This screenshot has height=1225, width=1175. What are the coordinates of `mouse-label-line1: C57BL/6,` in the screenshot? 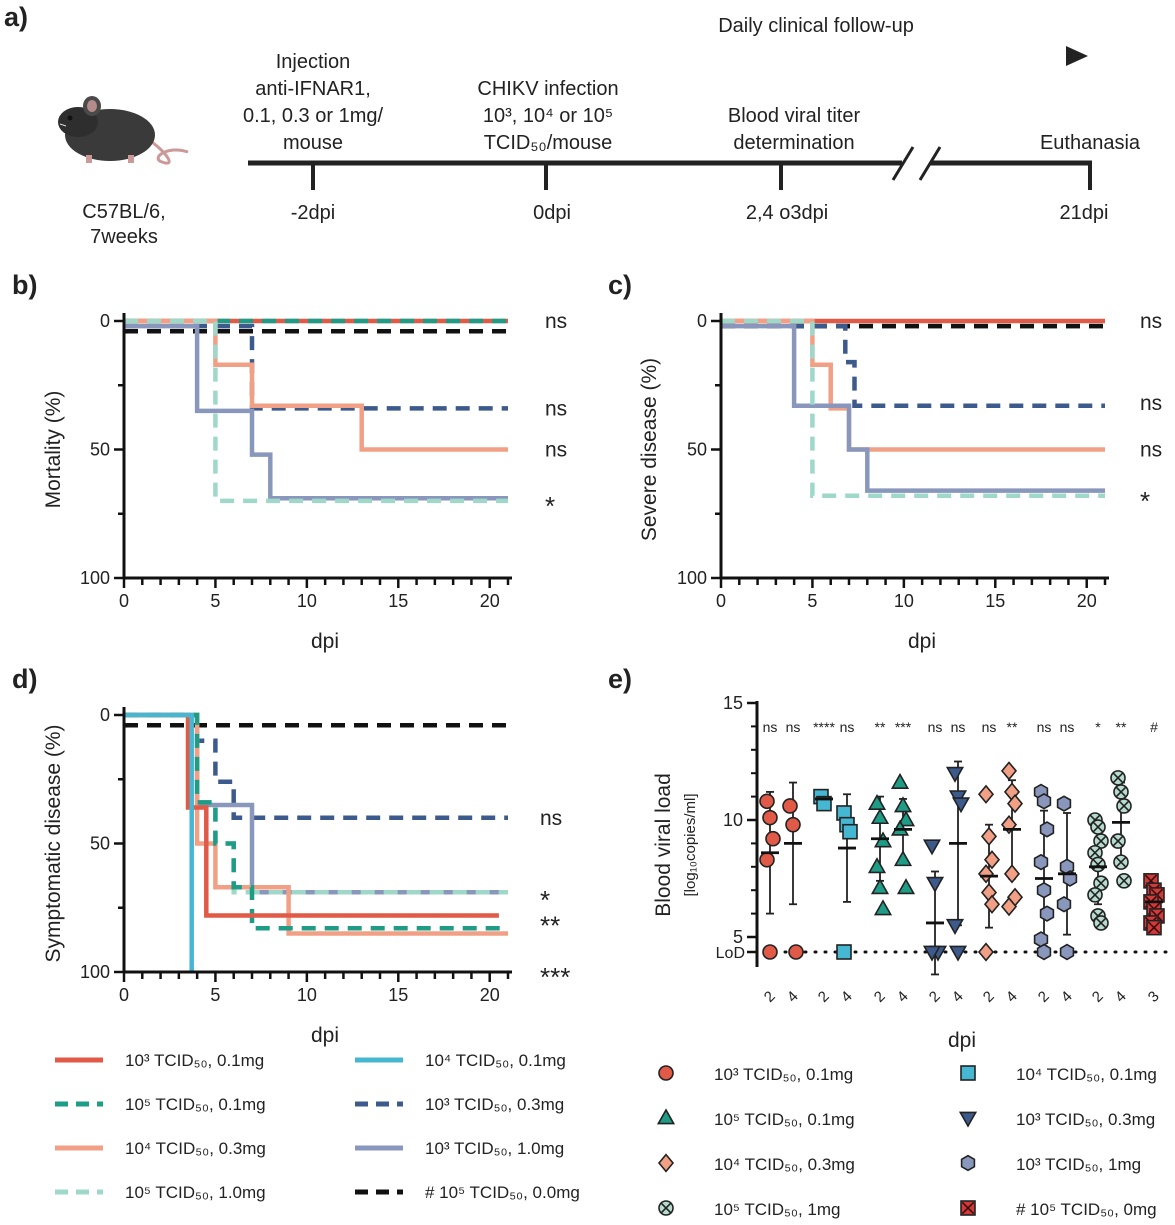 It's located at (123, 212).